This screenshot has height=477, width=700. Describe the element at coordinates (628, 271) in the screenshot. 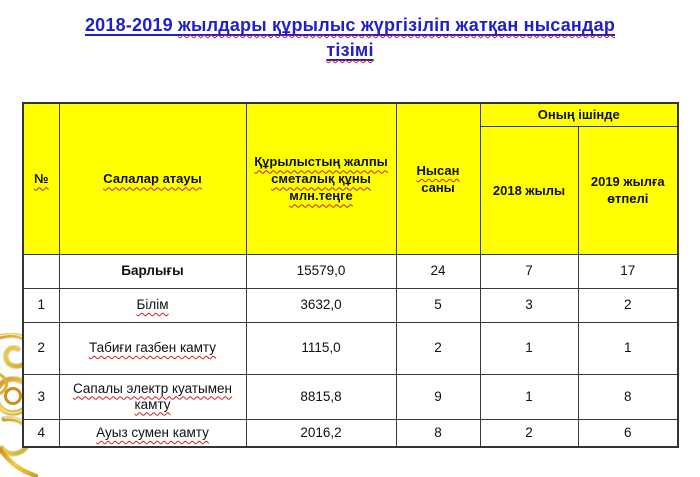

I see `cell-2019: 17` at that location.